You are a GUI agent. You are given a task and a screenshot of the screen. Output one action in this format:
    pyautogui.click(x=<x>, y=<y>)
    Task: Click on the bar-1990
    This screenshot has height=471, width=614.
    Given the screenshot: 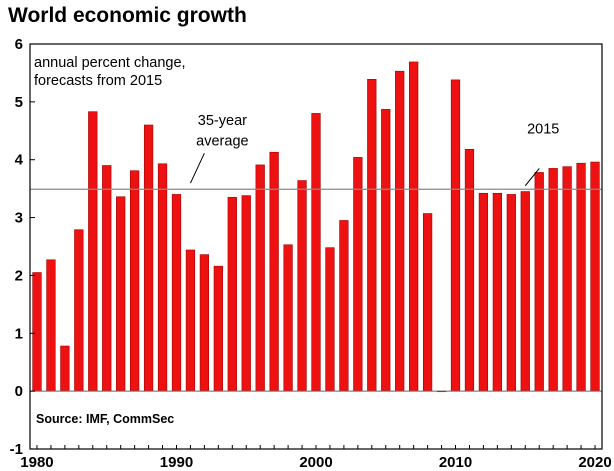 What is the action you would take?
    pyautogui.click(x=176, y=293)
    